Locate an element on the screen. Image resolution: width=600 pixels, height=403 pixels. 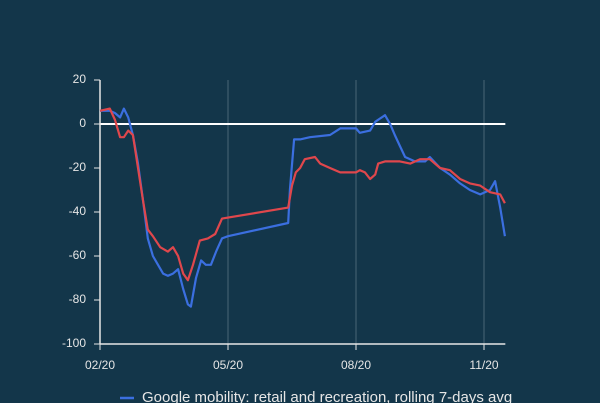
y-tick-label: -40 is located at coordinates (78, 211).